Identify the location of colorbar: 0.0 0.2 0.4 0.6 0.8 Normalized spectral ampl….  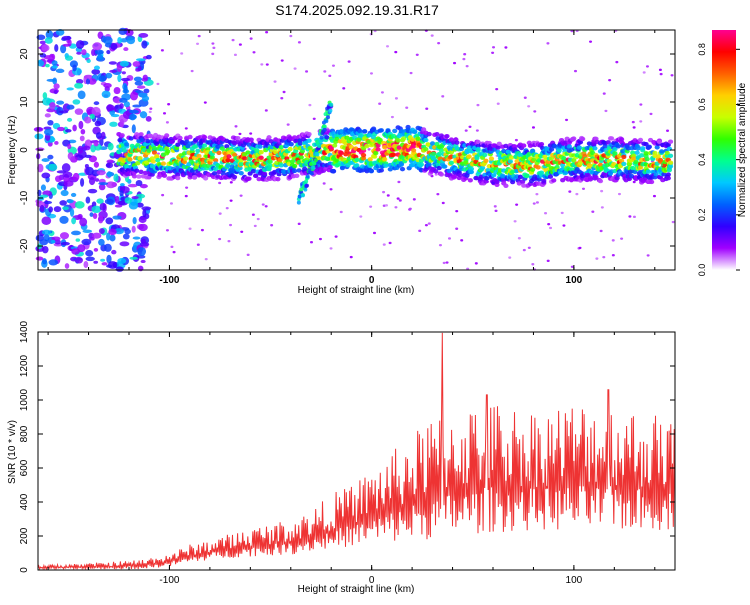
(722, 153).